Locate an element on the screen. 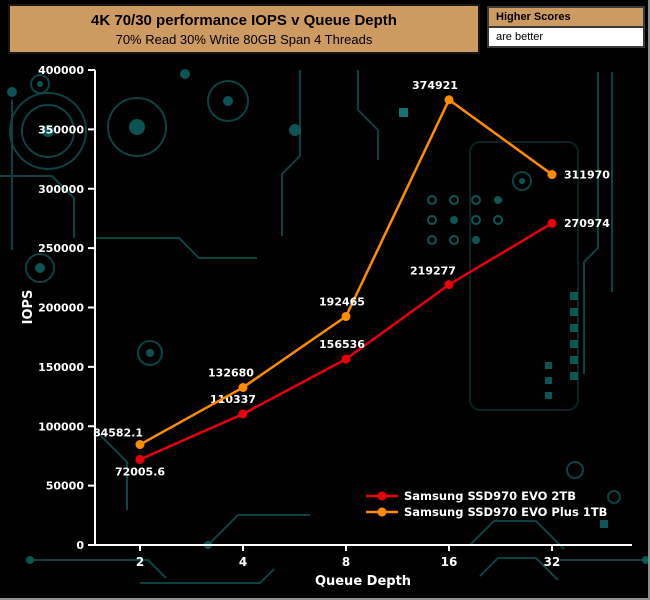 This screenshot has height=600, width=650. data-label: 192465 is located at coordinates (342, 301).